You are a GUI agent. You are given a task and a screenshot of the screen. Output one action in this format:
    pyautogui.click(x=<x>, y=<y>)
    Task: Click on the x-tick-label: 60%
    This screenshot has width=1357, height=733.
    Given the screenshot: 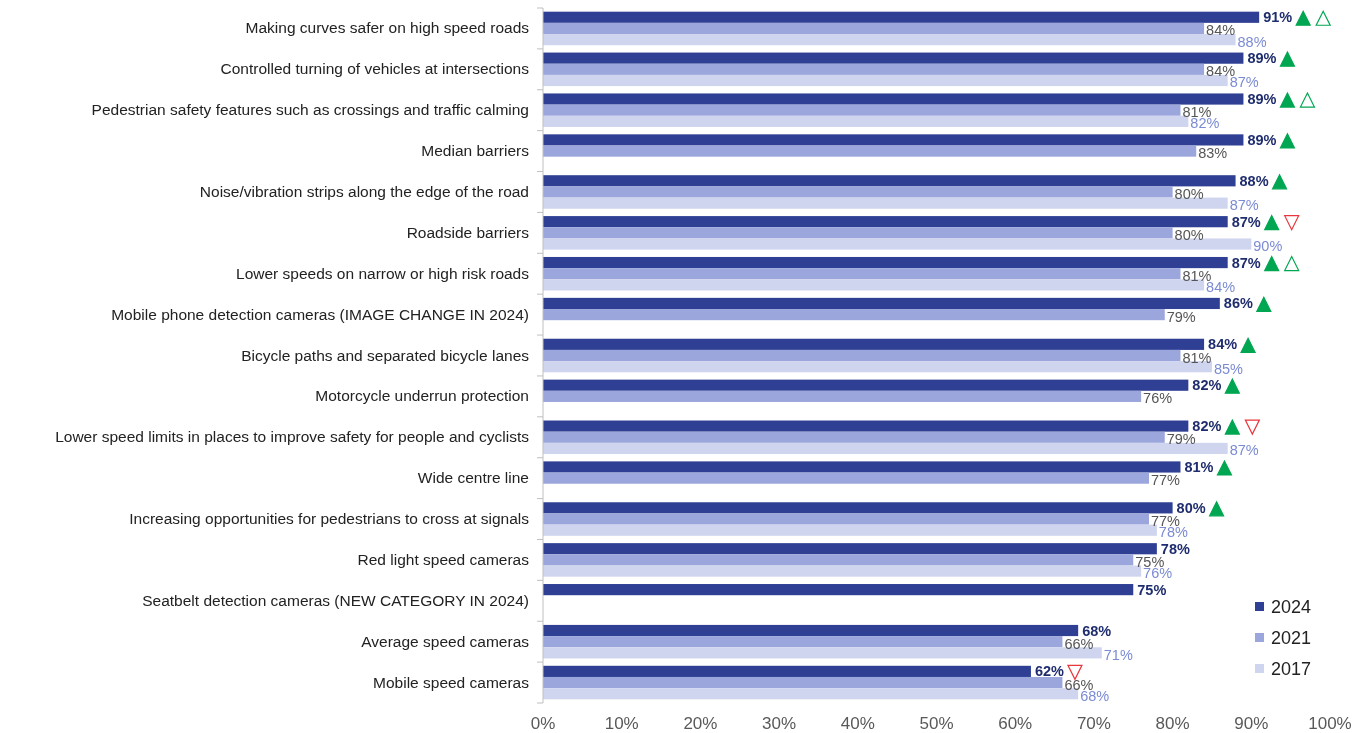 What is the action you would take?
    pyautogui.click(x=1015, y=723)
    